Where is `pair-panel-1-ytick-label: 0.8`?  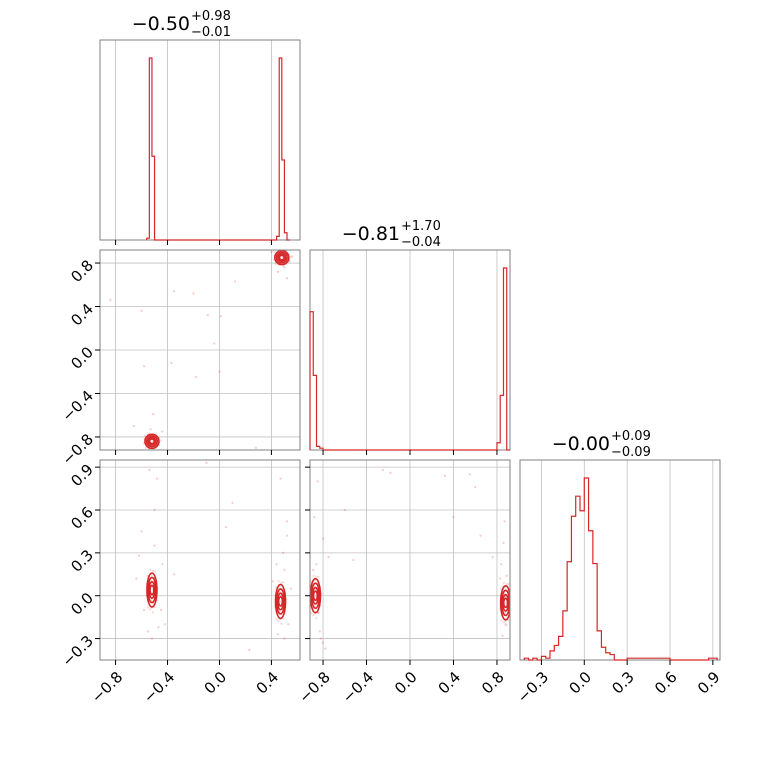 pair-panel-1-ytick-label: 0.8 is located at coordinates (82, 271).